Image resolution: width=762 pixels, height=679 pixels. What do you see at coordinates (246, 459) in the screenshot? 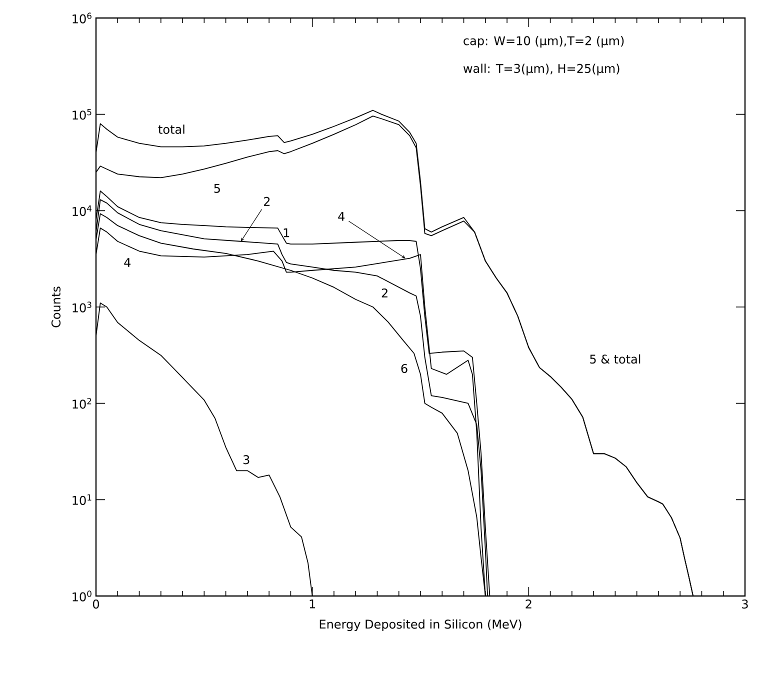
I see `series-label: 3` at bounding box center [246, 459].